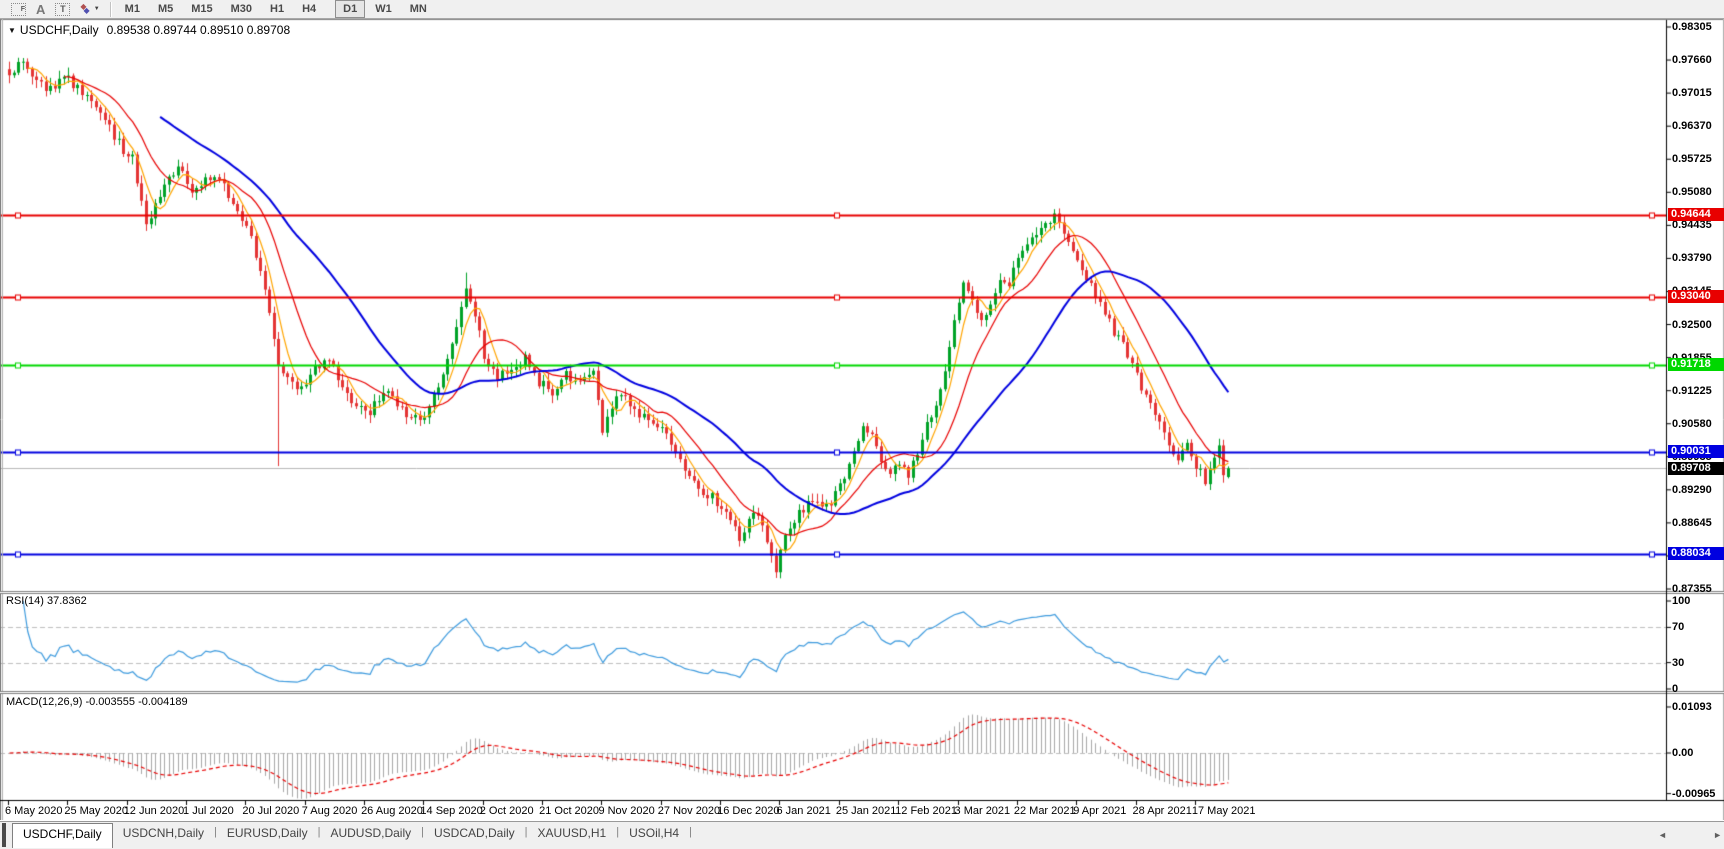  Describe the element at coordinates (572, 833) in the screenshot. I see `tab-xauusd-h1: XAUUSD,H1` at that location.